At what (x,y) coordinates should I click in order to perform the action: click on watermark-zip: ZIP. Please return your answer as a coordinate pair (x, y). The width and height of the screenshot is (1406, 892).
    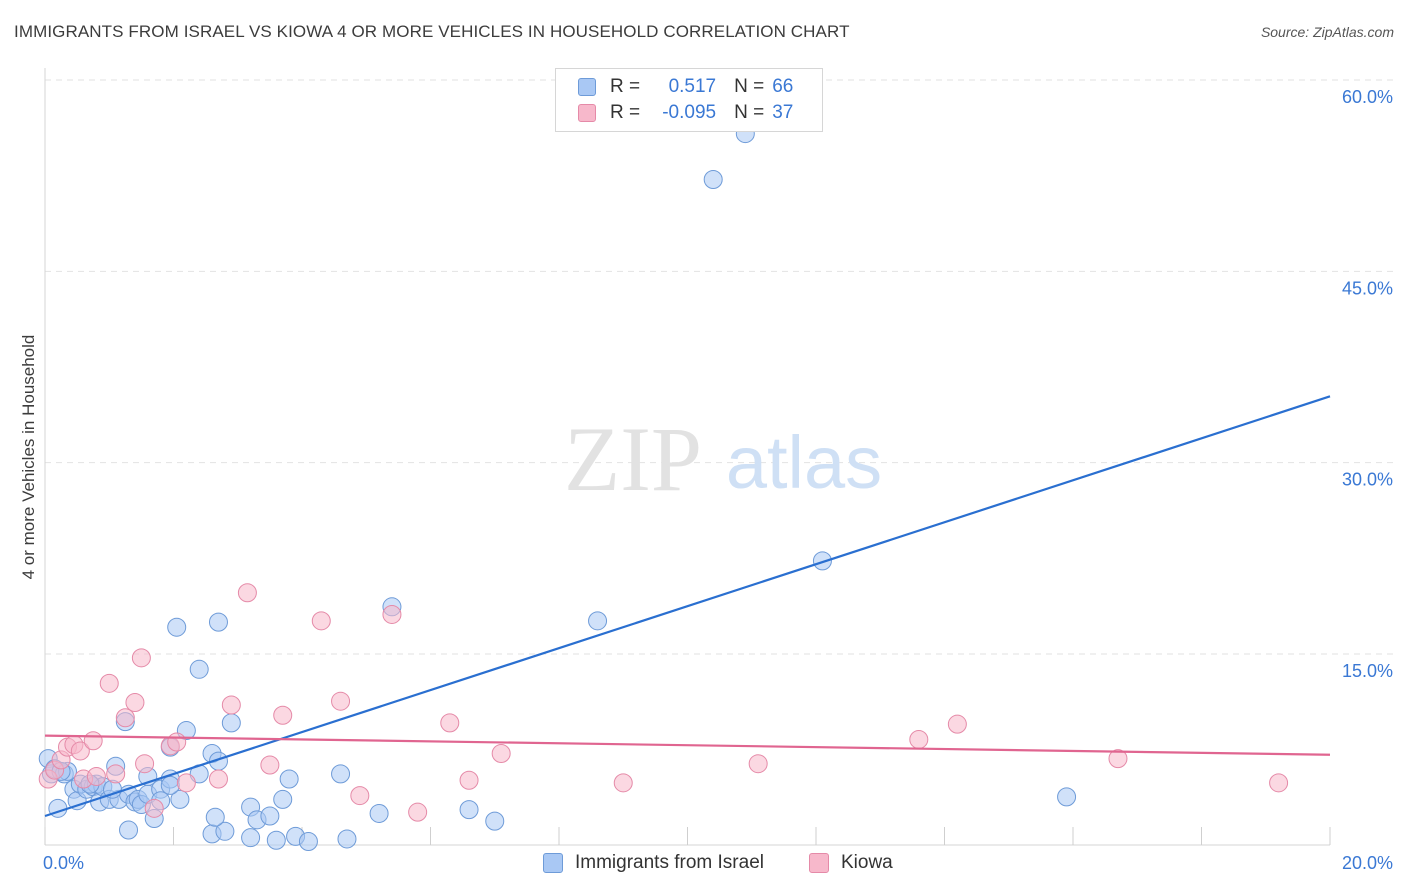
    Looking at the image, I should click on (633, 459).